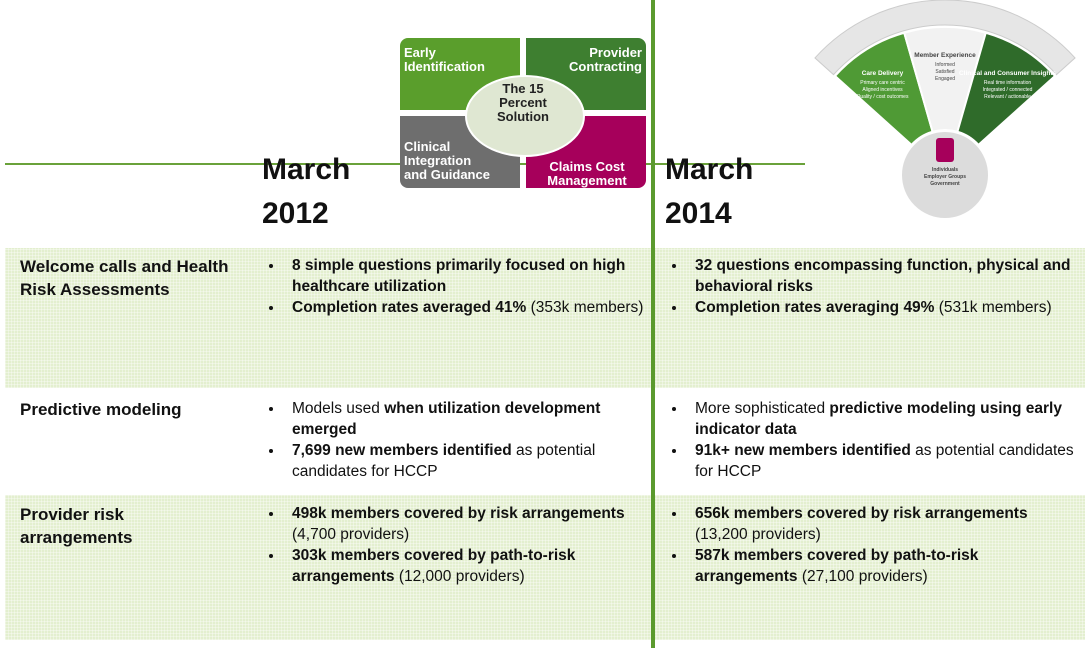 The height and width of the screenshot is (648, 1085). What do you see at coordinates (758, 534) in the screenshot?
I see `text-run: (13,200 providers)` at bounding box center [758, 534].